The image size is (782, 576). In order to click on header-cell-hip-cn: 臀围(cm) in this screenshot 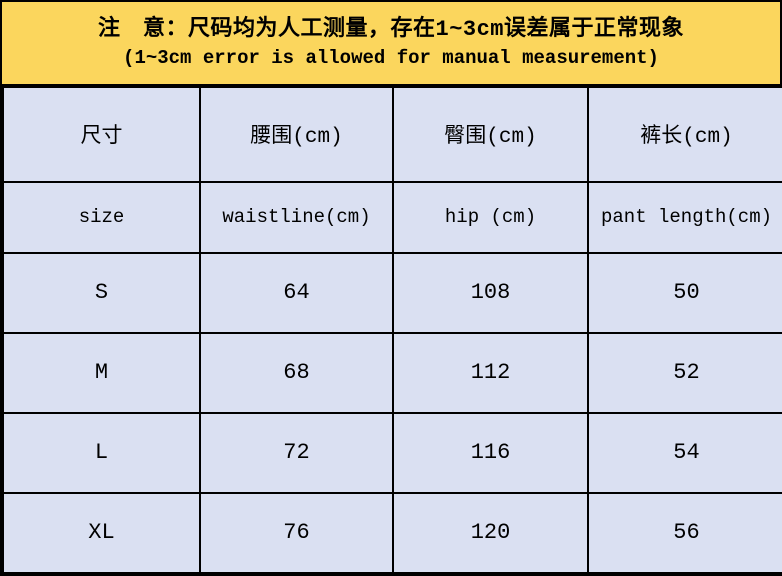, I will do `click(490, 134)`.